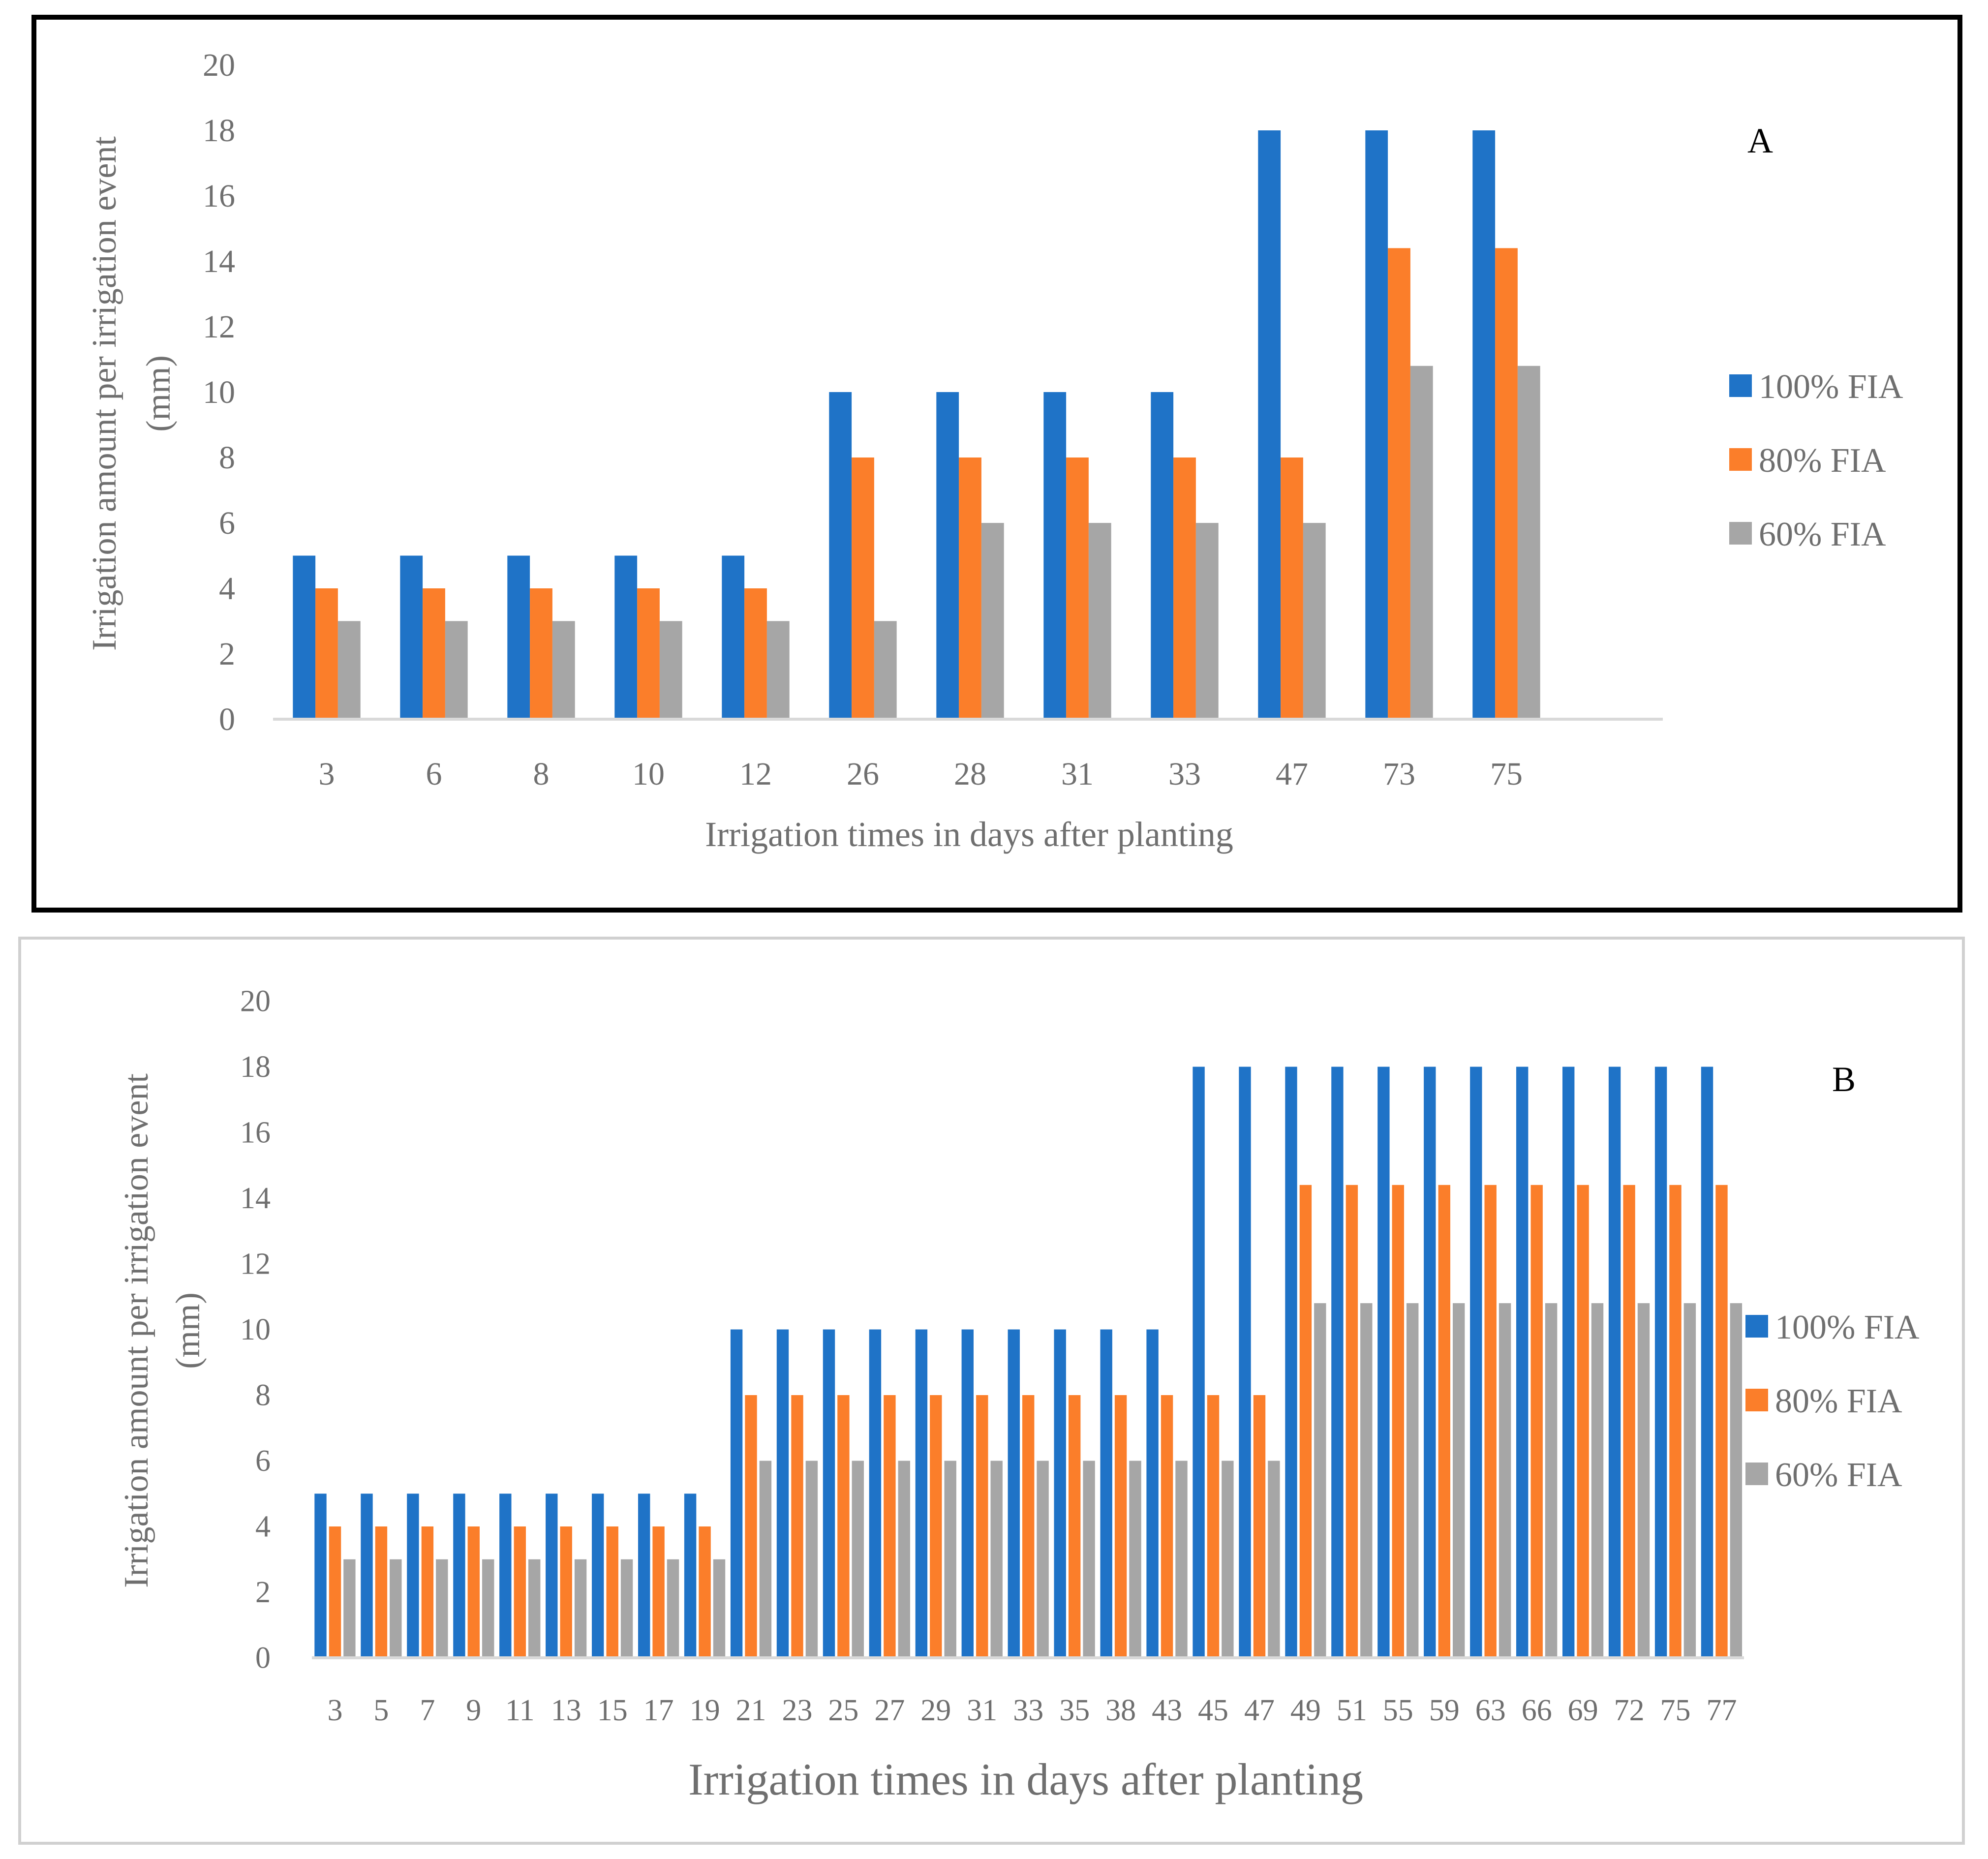  Describe the element at coordinates (255, 1067) in the screenshot. I see `y-tick-label: 18` at that location.